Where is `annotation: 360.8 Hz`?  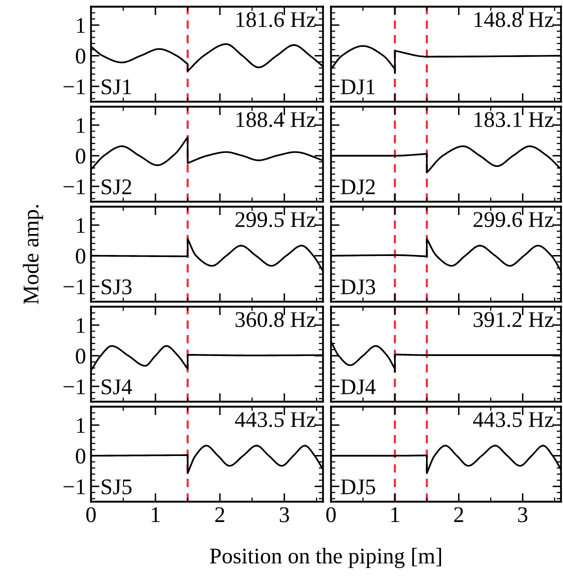 annotation: 360.8 Hz is located at coordinates (276, 320).